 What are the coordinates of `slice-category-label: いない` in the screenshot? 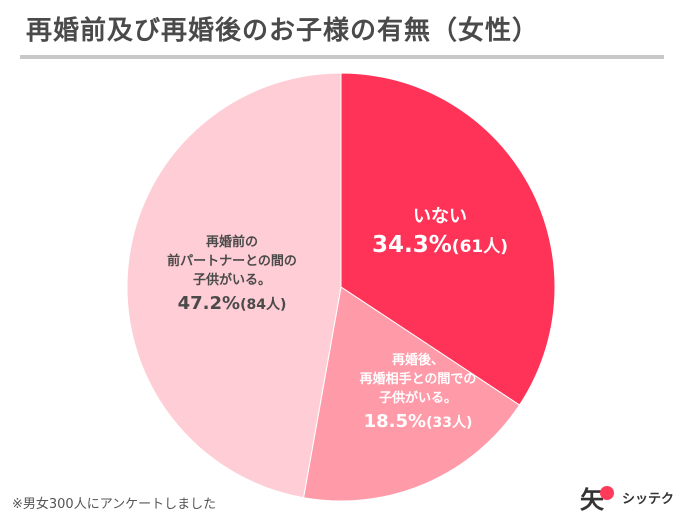 It's located at (440, 216).